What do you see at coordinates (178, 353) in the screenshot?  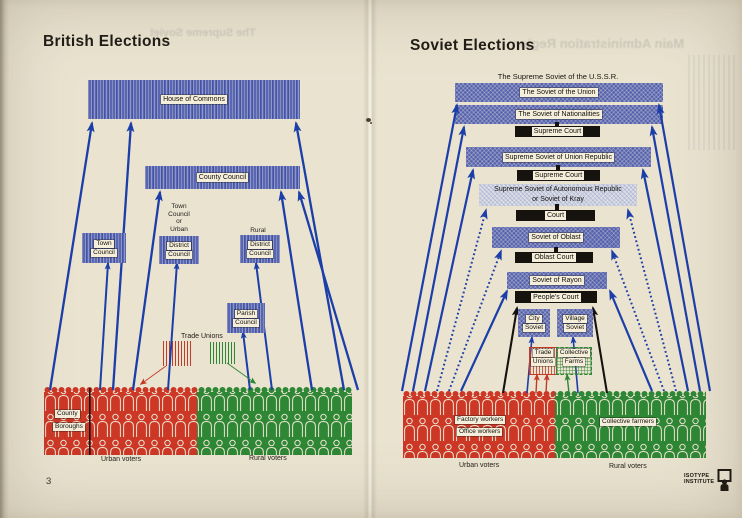 I see `trade-unions-red-swatch` at bounding box center [178, 353].